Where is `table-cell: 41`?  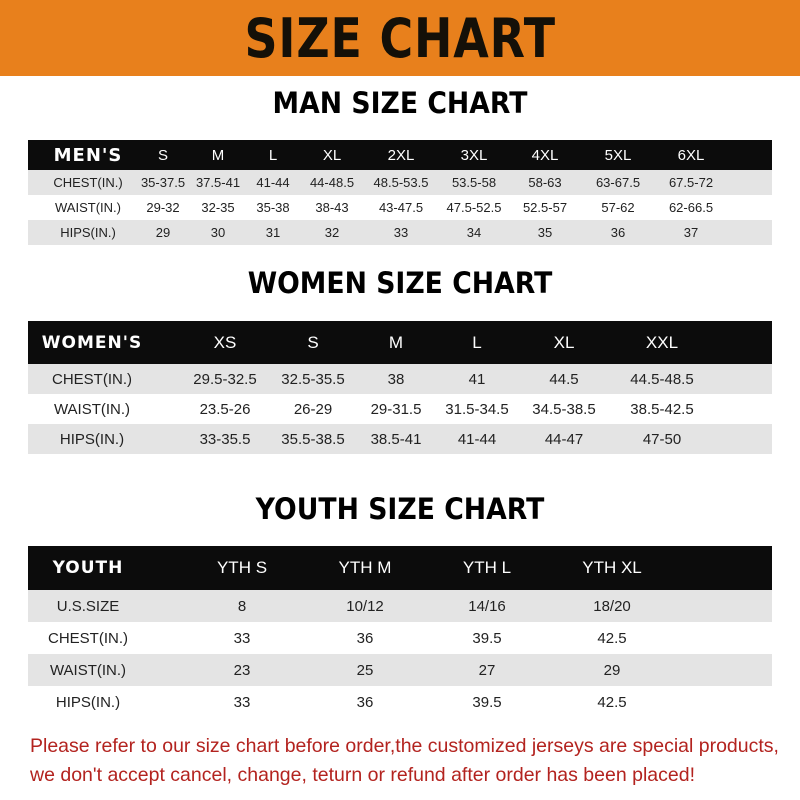
table-cell: 41 is located at coordinates (477, 379).